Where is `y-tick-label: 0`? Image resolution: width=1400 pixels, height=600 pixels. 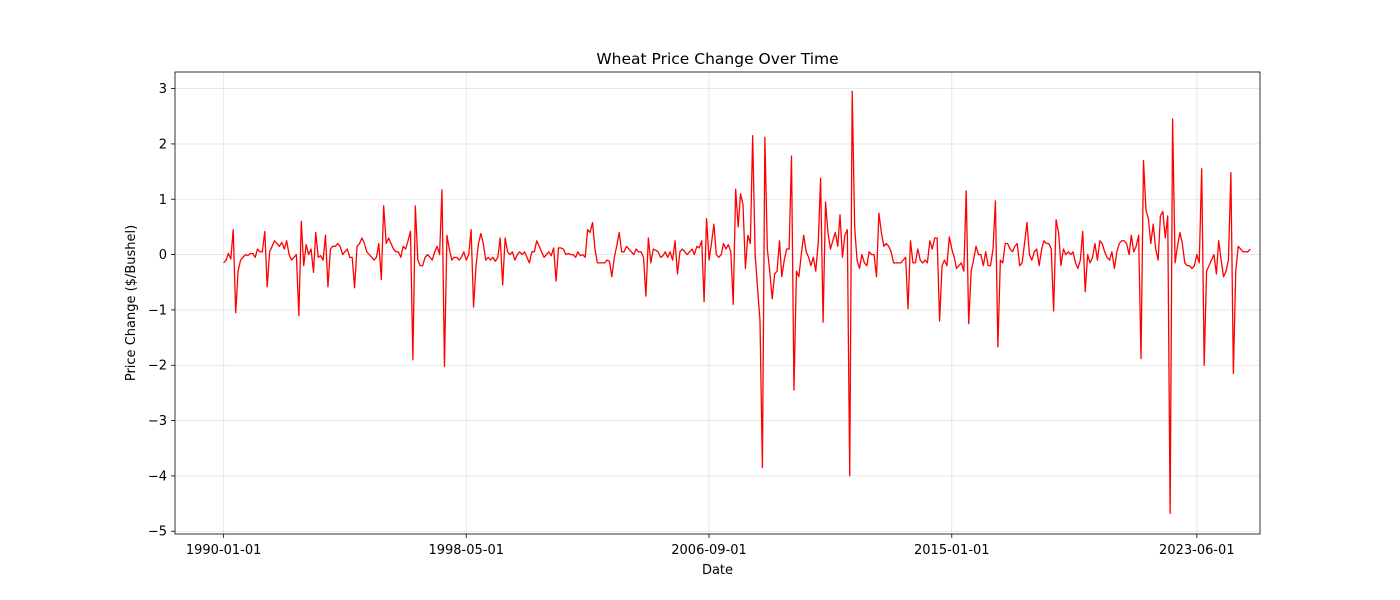
y-tick-label: 0 is located at coordinates (163, 255).